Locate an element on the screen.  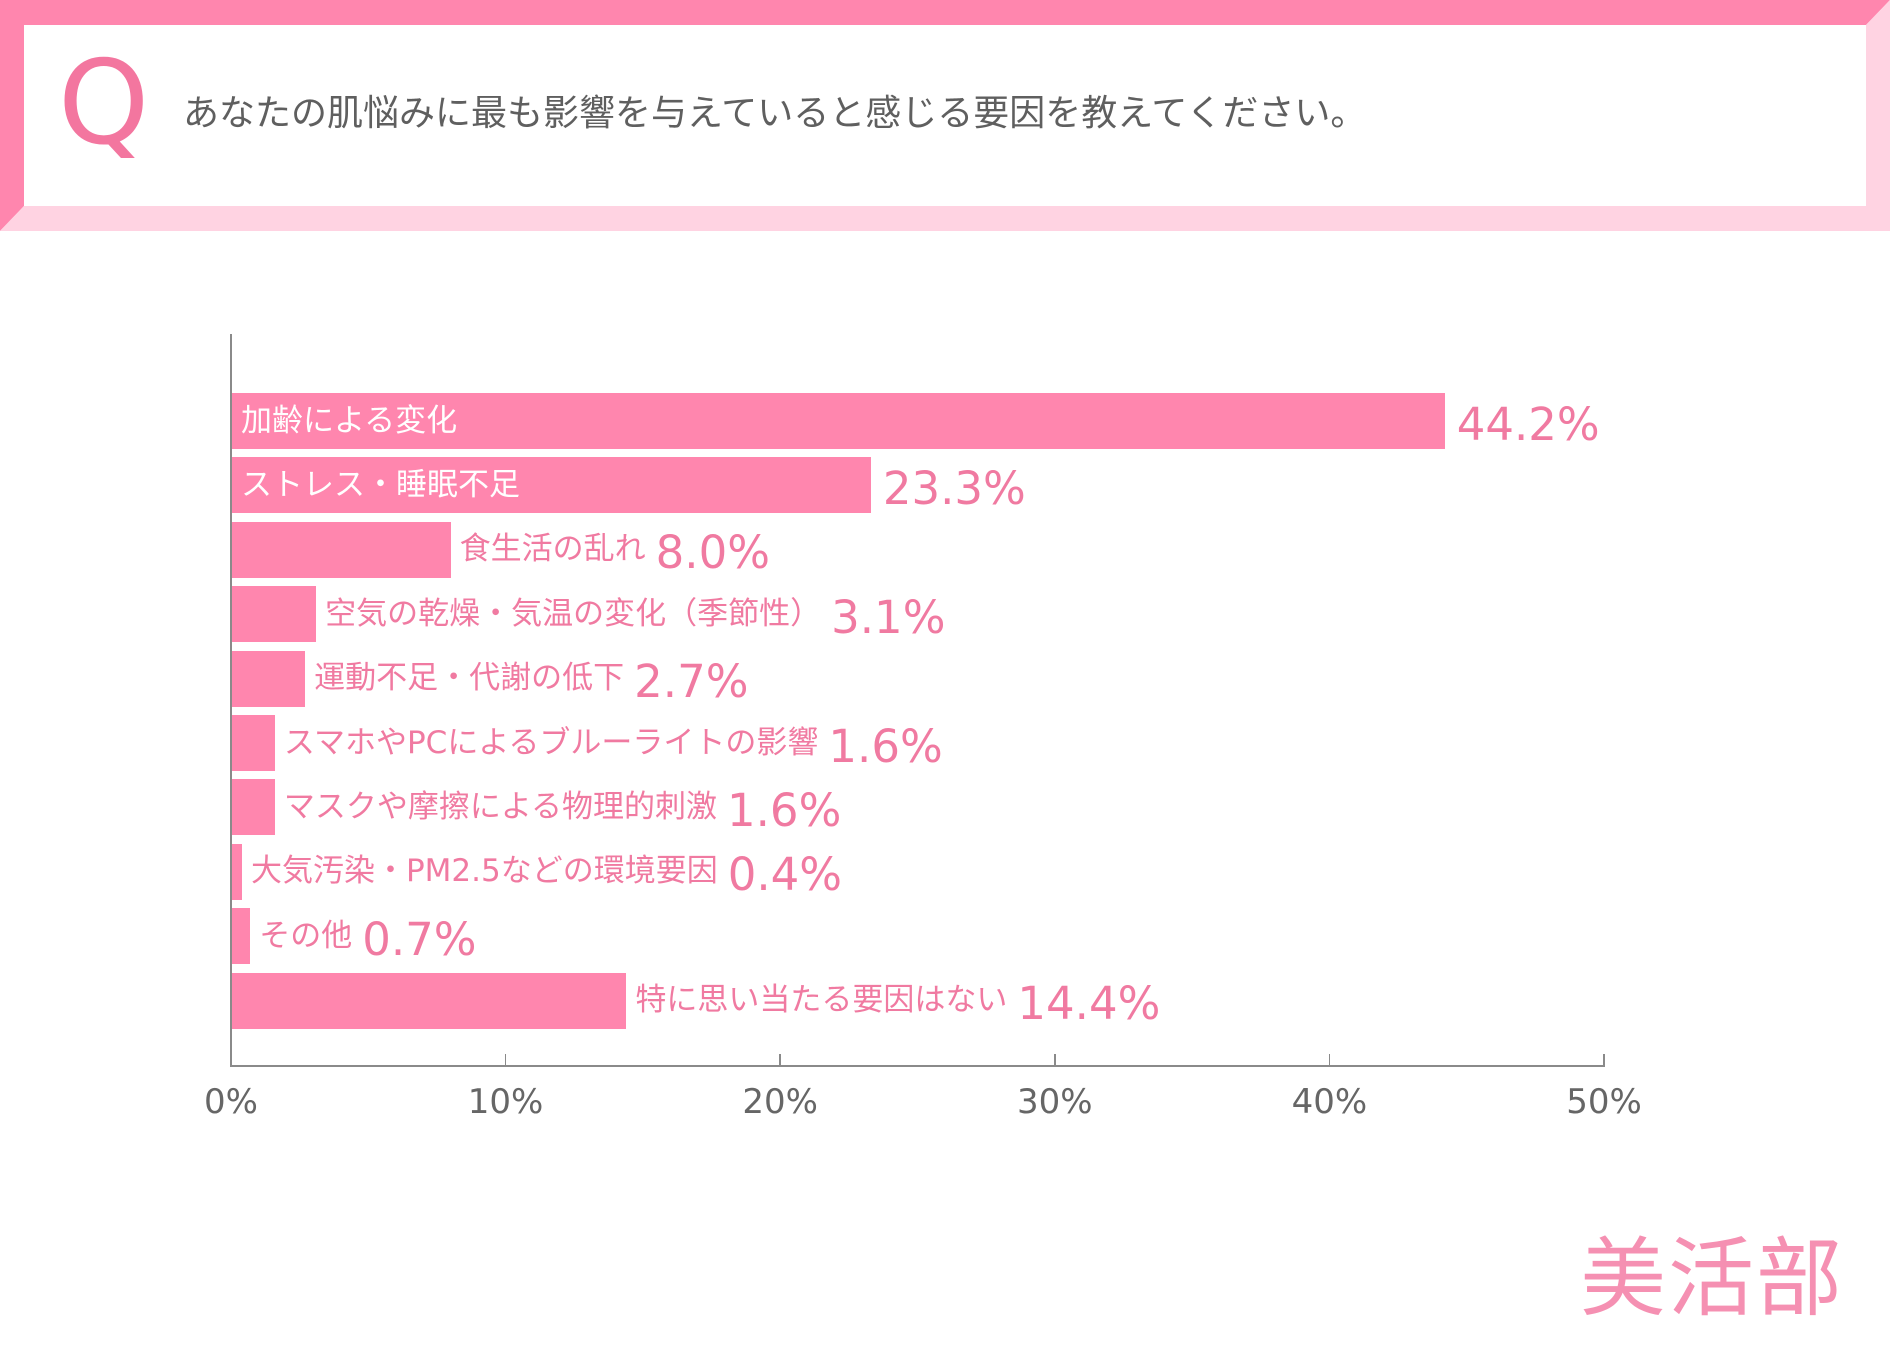
data-label: 8.0% is located at coordinates (712, 553).